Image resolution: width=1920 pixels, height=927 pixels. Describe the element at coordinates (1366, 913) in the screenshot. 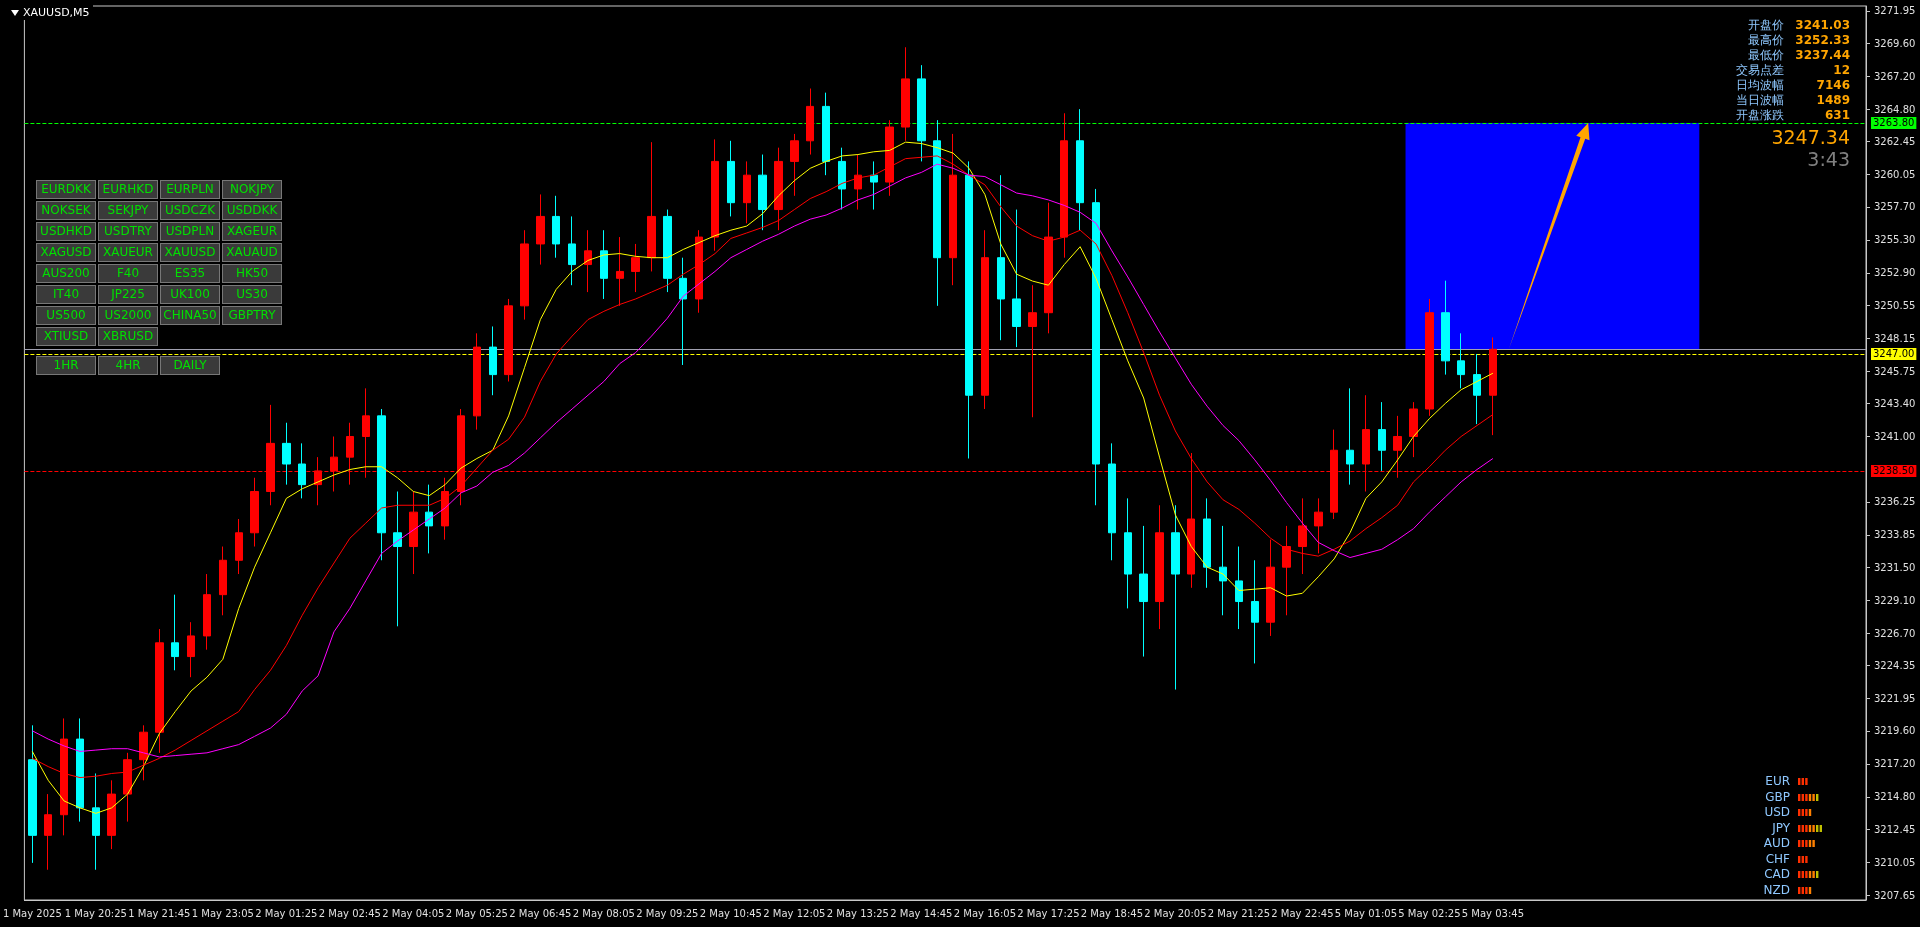

I see `x-tick-label: 5 May 01:05` at that location.